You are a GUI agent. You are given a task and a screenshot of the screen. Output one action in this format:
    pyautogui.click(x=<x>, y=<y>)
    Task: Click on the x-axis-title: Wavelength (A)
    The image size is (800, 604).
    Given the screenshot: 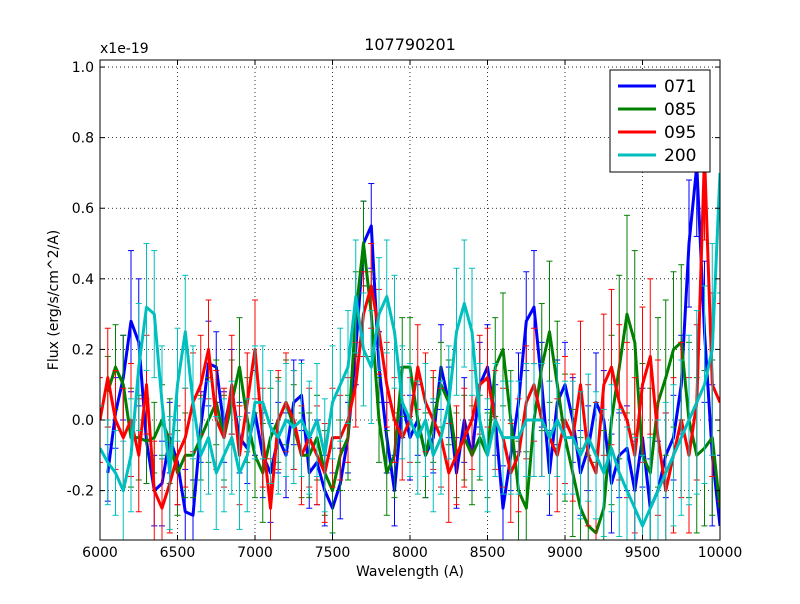 What is the action you would take?
    pyautogui.click(x=410, y=572)
    